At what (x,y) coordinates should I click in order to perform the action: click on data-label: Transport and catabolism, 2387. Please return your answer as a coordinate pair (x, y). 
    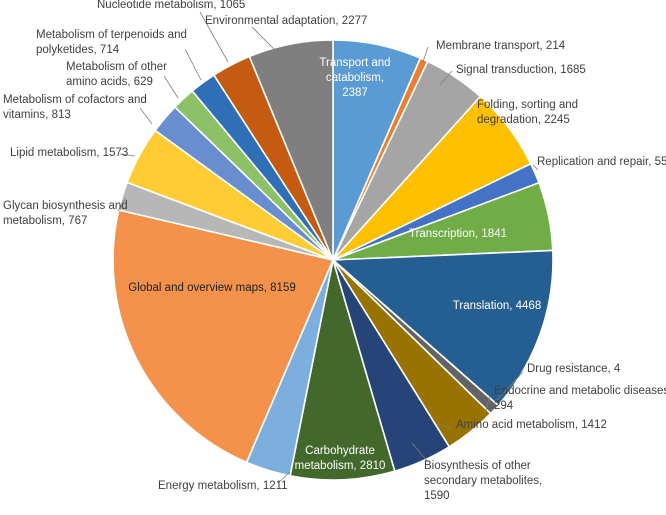
    Looking at the image, I should click on (354, 78).